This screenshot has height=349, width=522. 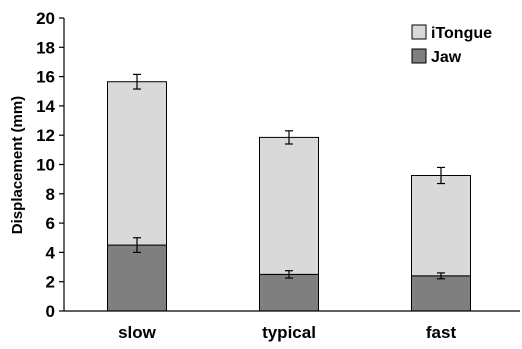 I want to click on legend-item-jaw: Jaw, so click(x=436, y=57).